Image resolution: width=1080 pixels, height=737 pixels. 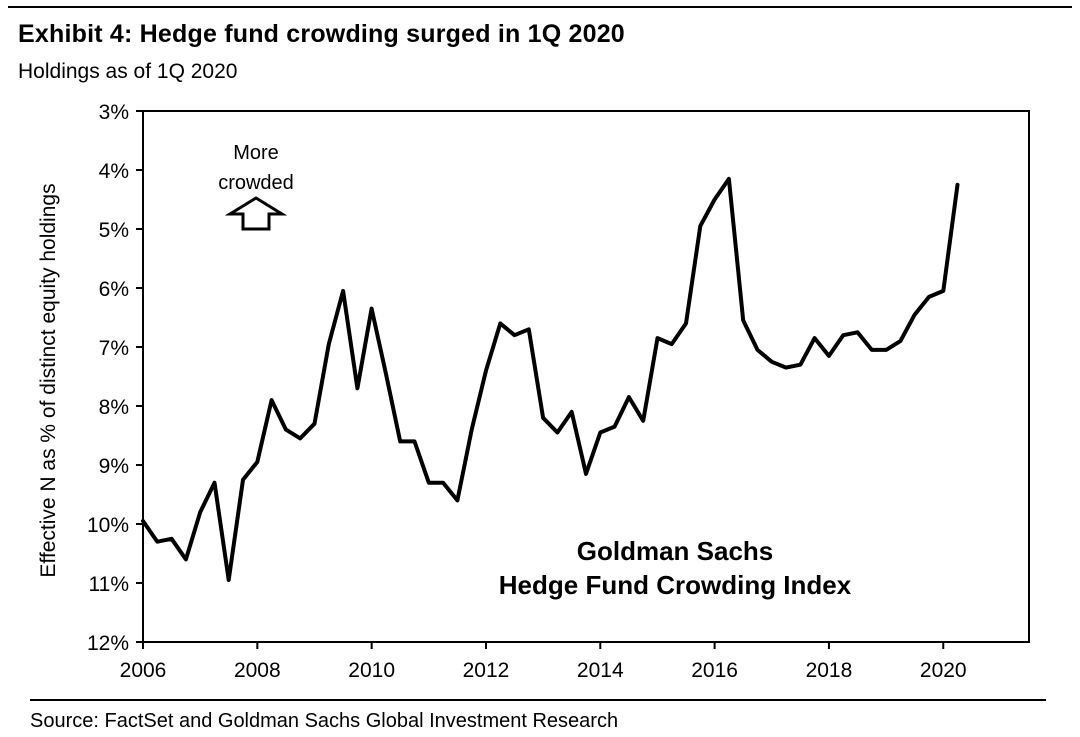 What do you see at coordinates (543, 662) in the screenshot?
I see `x-axis-ticks: 2006 2008 2010 2012 2014 2016 2018 2020` at bounding box center [543, 662].